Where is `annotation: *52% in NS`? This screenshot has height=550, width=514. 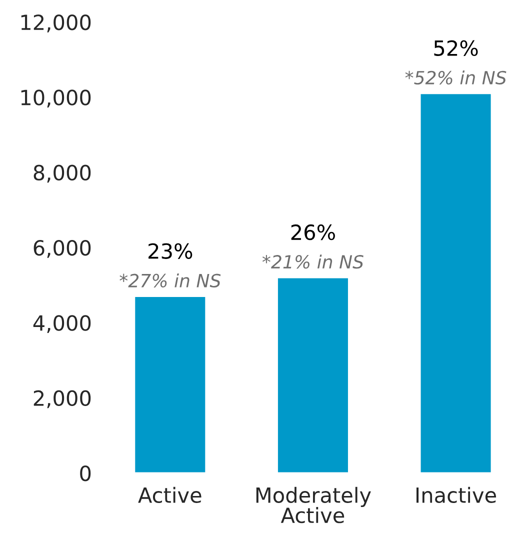
annotation: *52% in NS is located at coordinates (455, 77).